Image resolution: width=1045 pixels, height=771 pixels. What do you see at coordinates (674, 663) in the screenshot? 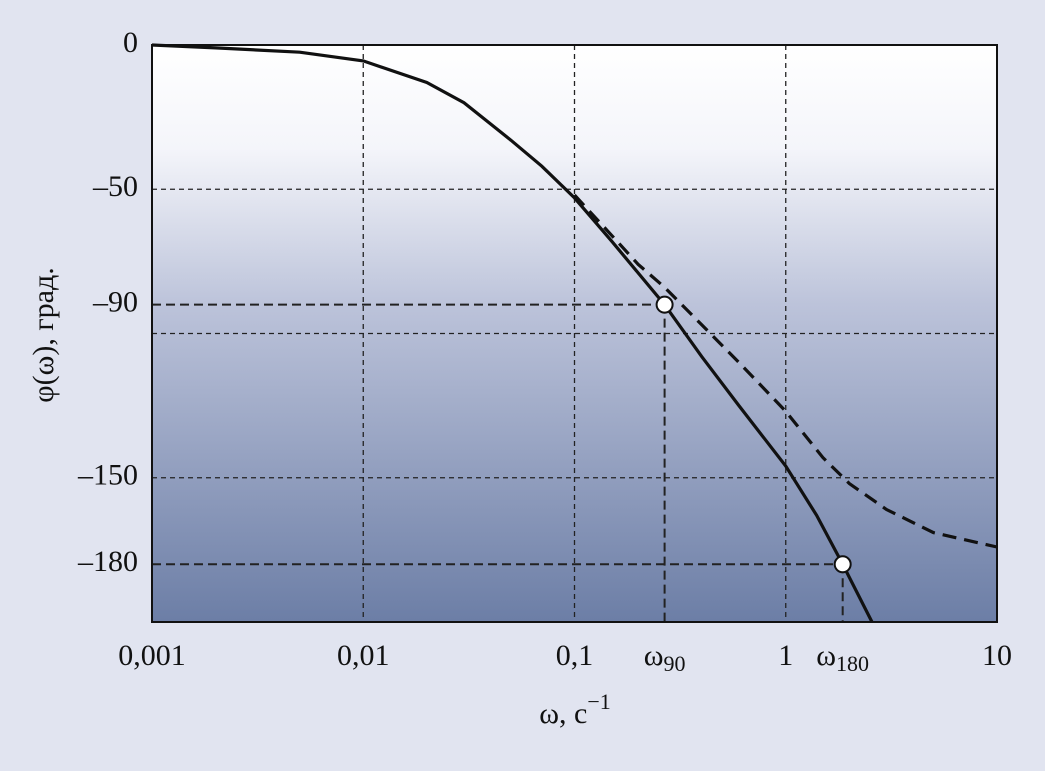
I see `tick-label-sub: 90` at bounding box center [674, 663].